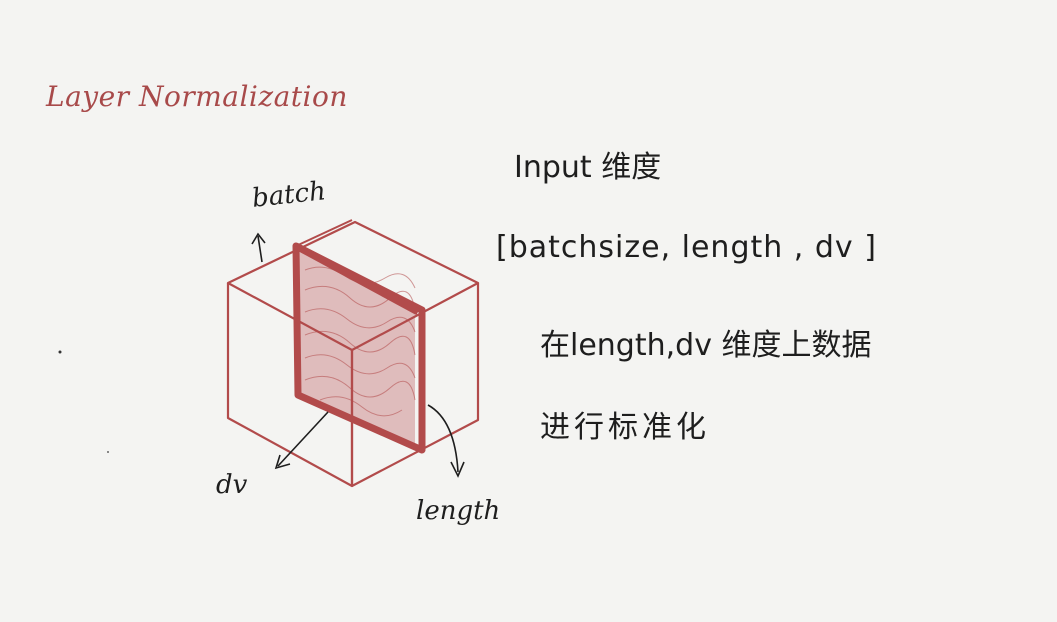 This screenshot has width=1057, height=622. Describe the element at coordinates (588, 167) in the screenshot. I see `input-heading: Input 维度` at that location.